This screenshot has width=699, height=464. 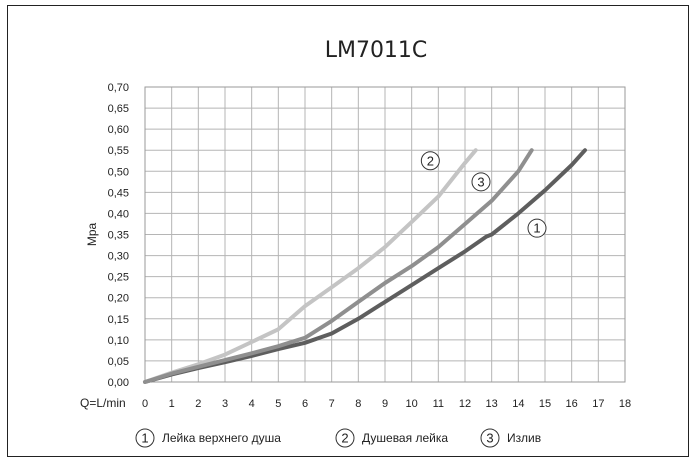 What do you see at coordinates (438, 404) in the screenshot?
I see `x-tick-label: 11` at bounding box center [438, 404].